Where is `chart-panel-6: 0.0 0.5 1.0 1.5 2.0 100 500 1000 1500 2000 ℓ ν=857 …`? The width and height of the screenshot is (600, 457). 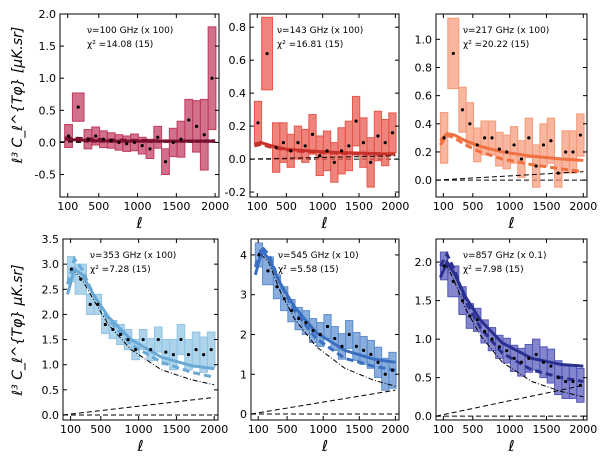 chart-panel-6: 0.0 0.5 1.0 1.5 2.0 100 500 1000 1500 2000 ℓ ν=857 … is located at coordinates (506, 346).